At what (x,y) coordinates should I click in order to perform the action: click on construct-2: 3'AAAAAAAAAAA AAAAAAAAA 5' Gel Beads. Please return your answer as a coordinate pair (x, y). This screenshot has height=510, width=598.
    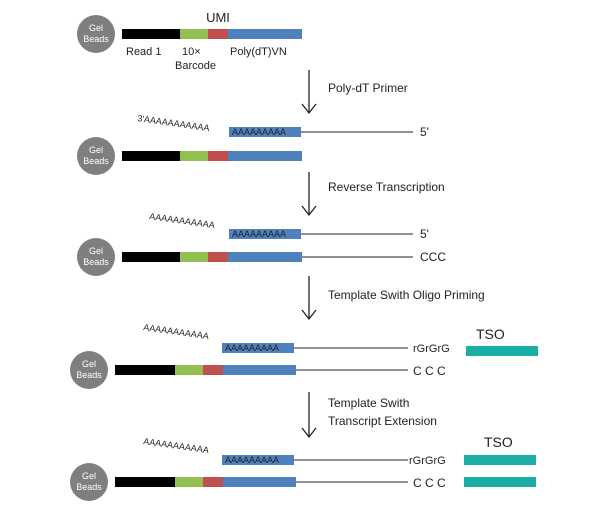
    Looking at the image, I should click on (253, 144).